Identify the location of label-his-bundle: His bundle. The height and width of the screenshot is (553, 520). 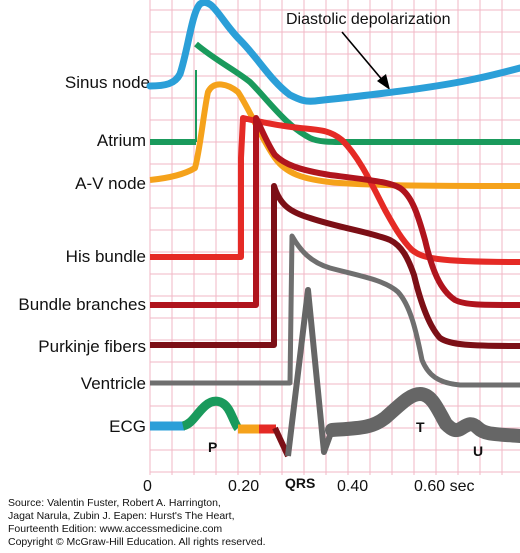
(106, 256).